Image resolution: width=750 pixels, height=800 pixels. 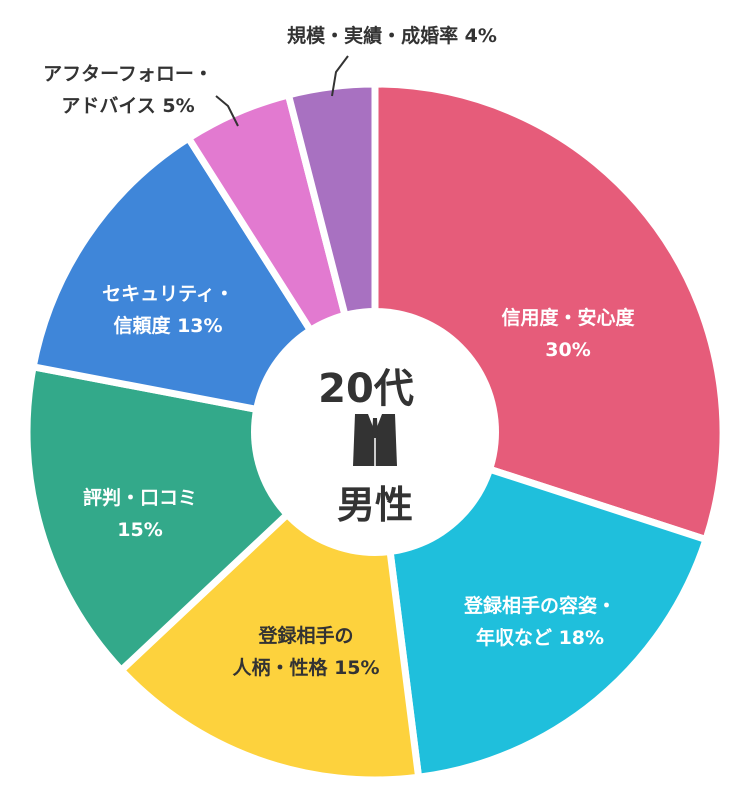 What do you see at coordinates (305, 667) in the screenshot?
I see `slice-label-line: 人柄・性格 15%` at bounding box center [305, 667].